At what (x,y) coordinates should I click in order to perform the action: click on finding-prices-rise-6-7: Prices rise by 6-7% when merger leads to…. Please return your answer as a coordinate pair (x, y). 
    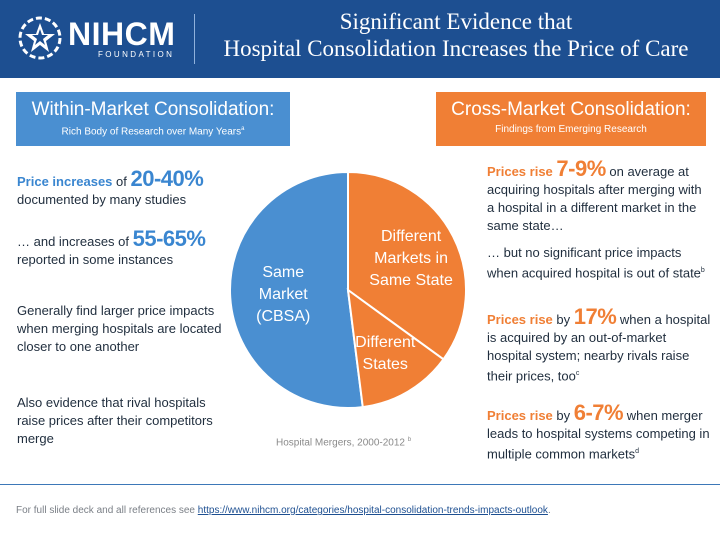
    Looking at the image, I should click on (599, 432).